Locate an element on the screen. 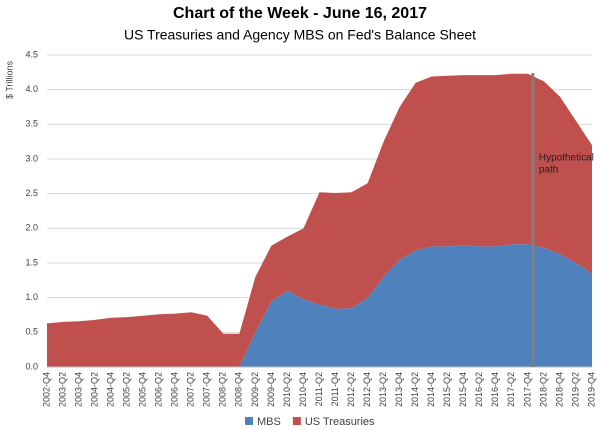  x-tick-label: 2018-Q4 is located at coordinates (559, 389).